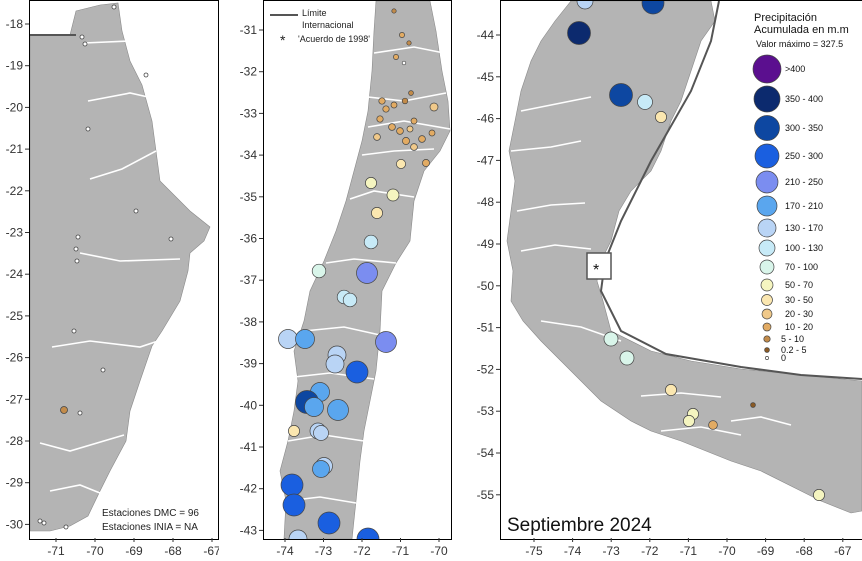  What do you see at coordinates (249, 197) in the screenshot?
I see `y-tick-label: -35` at bounding box center [249, 197].